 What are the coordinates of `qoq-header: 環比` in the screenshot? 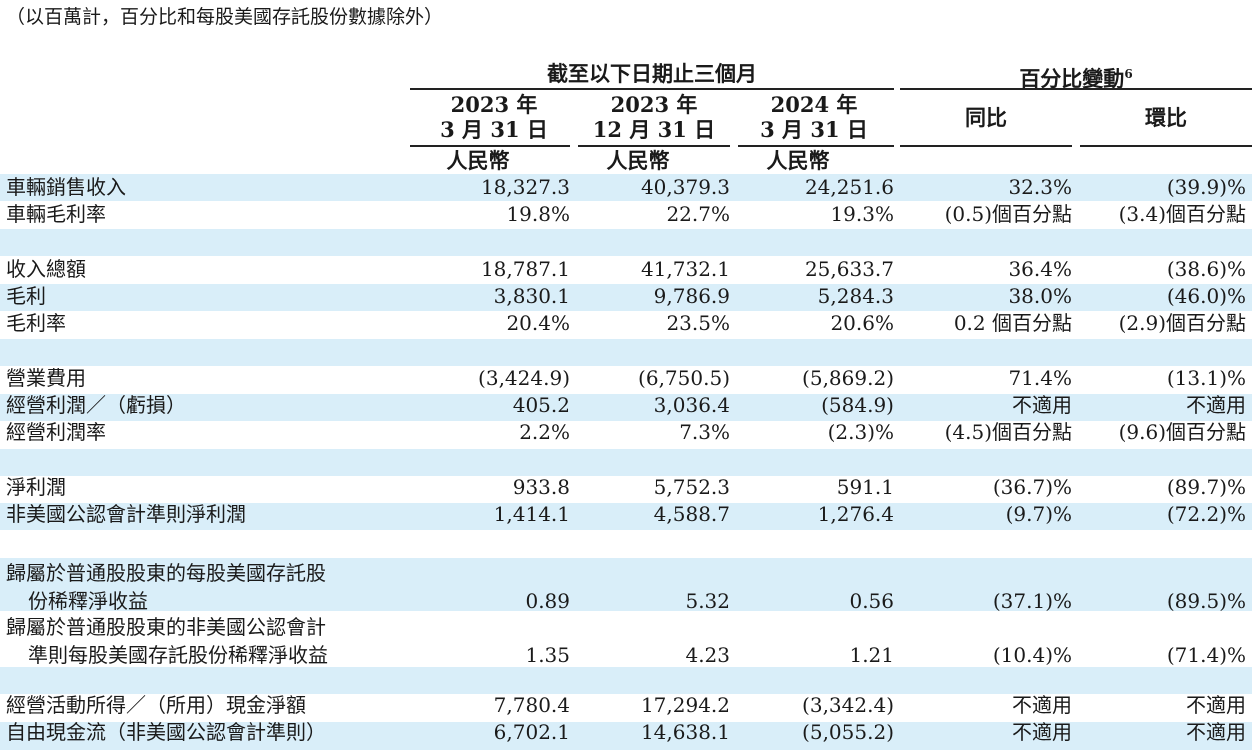 It's located at (1166, 117).